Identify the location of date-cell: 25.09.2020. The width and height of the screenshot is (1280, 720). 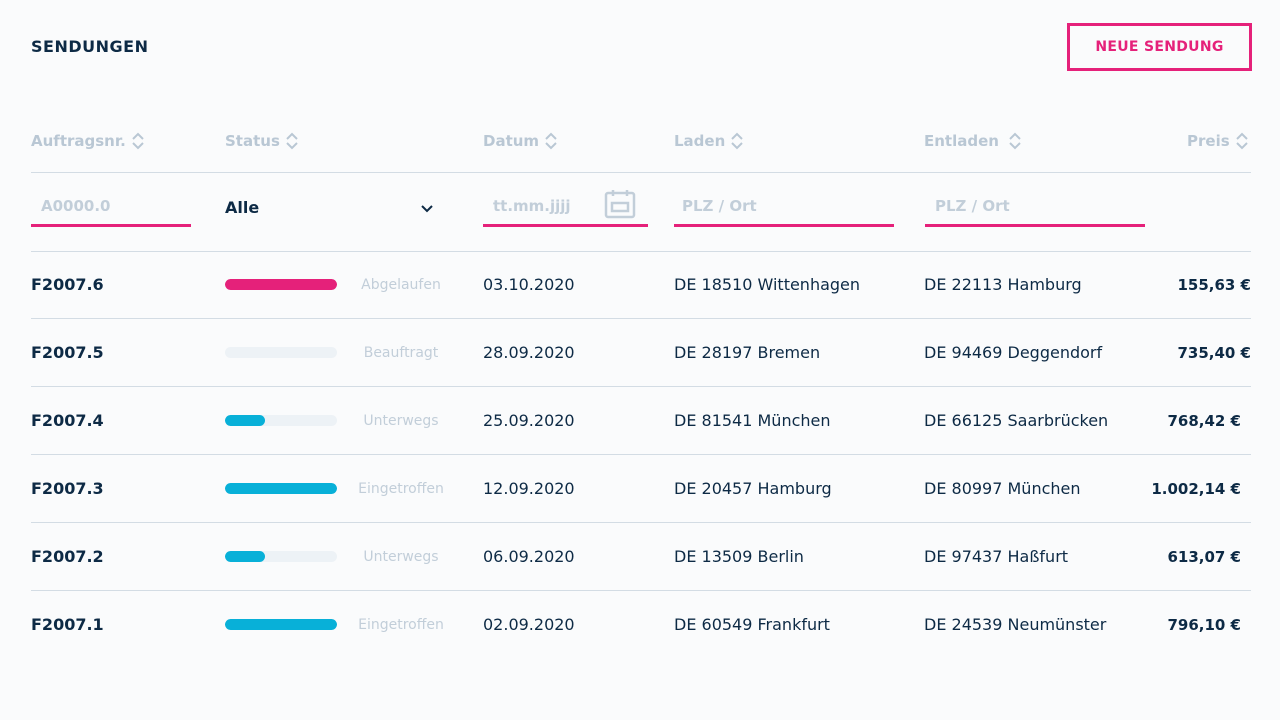
(529, 420).